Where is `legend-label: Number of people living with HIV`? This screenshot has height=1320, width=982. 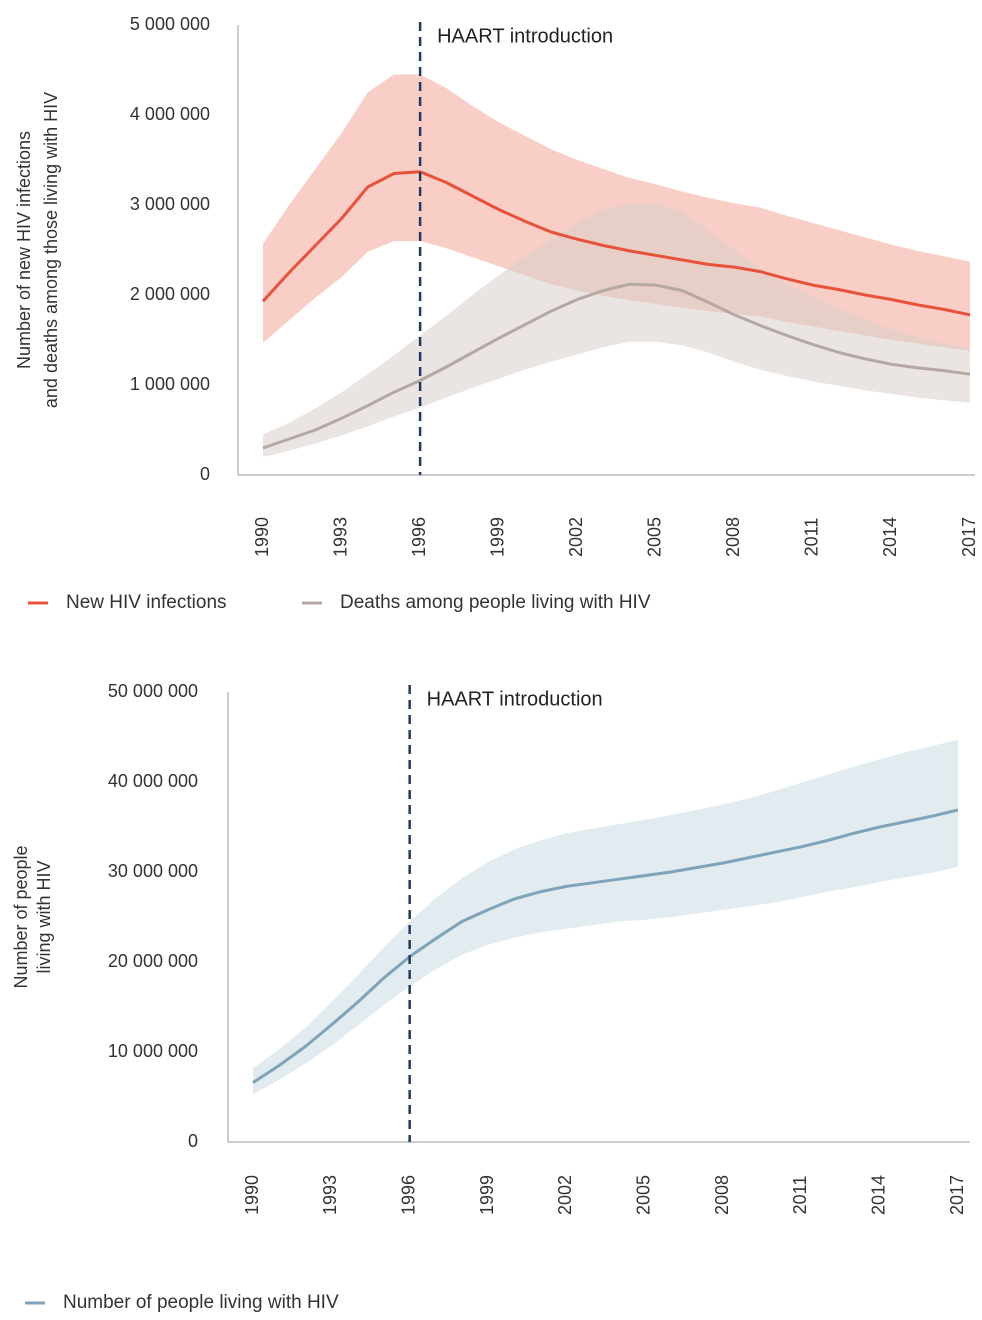 legend-label: Number of people living with HIV is located at coordinates (201, 1302).